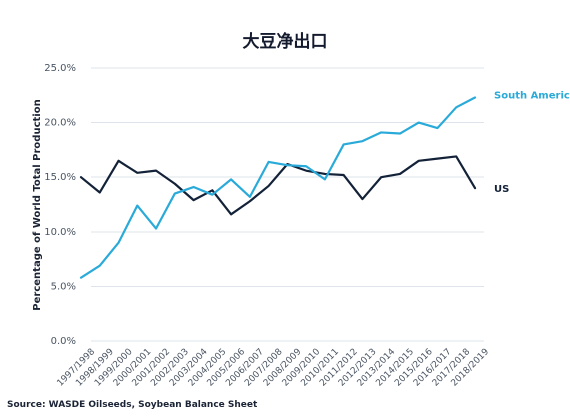  I want to click on us-series-line, so click(278, 185).